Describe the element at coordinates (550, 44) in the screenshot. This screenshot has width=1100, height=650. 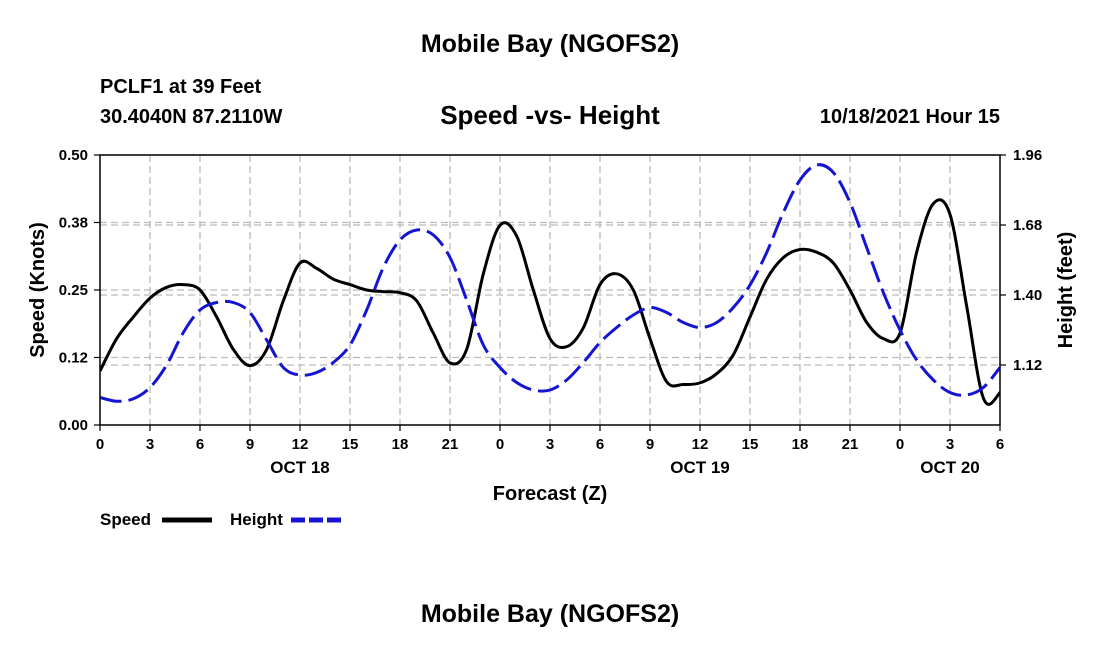
I see `chart-main-title: Mobile Bay (NGOFS2)` at that location.